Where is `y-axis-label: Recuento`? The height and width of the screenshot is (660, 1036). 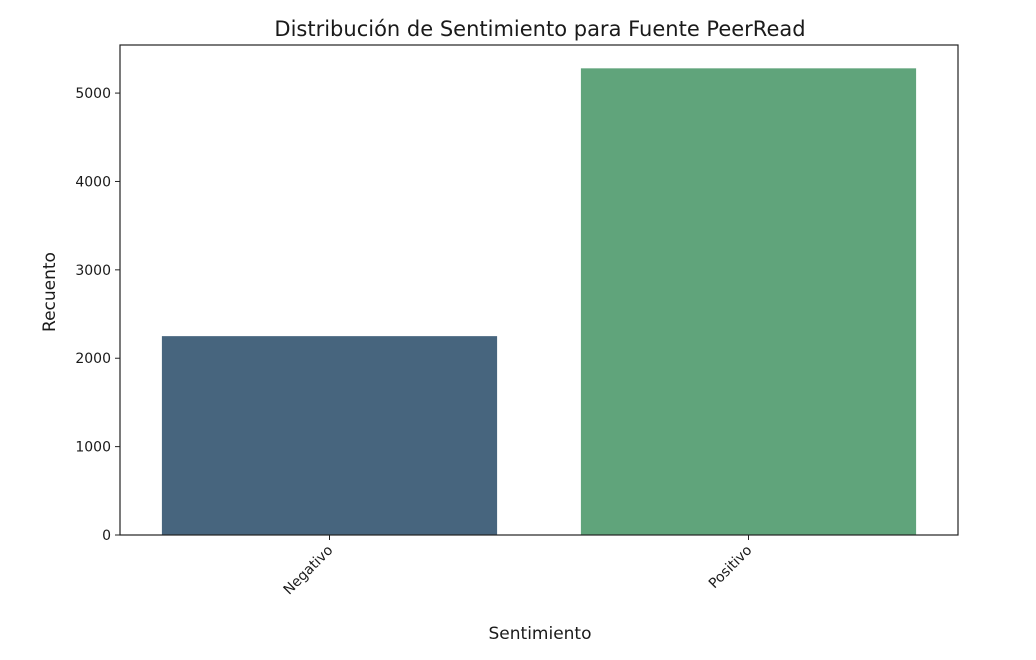 y-axis-label: Recuento is located at coordinates (50, 292).